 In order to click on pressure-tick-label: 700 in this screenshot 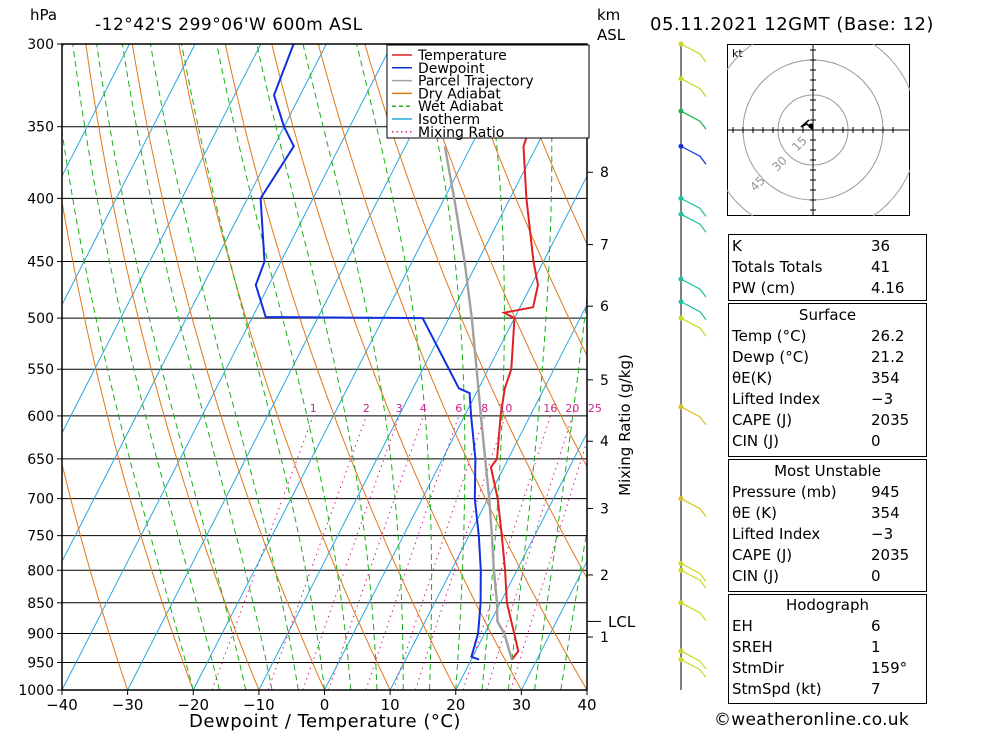, I will do `click(40, 500)`.